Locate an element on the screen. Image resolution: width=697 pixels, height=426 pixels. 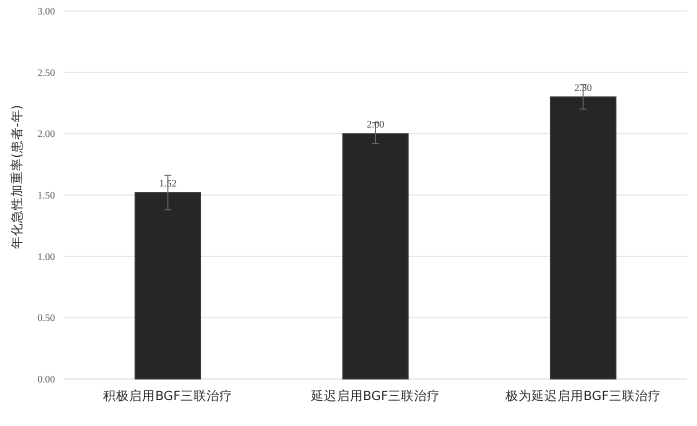
x-tick-label: 积极启用BGF三联治疗 is located at coordinates (167, 395).